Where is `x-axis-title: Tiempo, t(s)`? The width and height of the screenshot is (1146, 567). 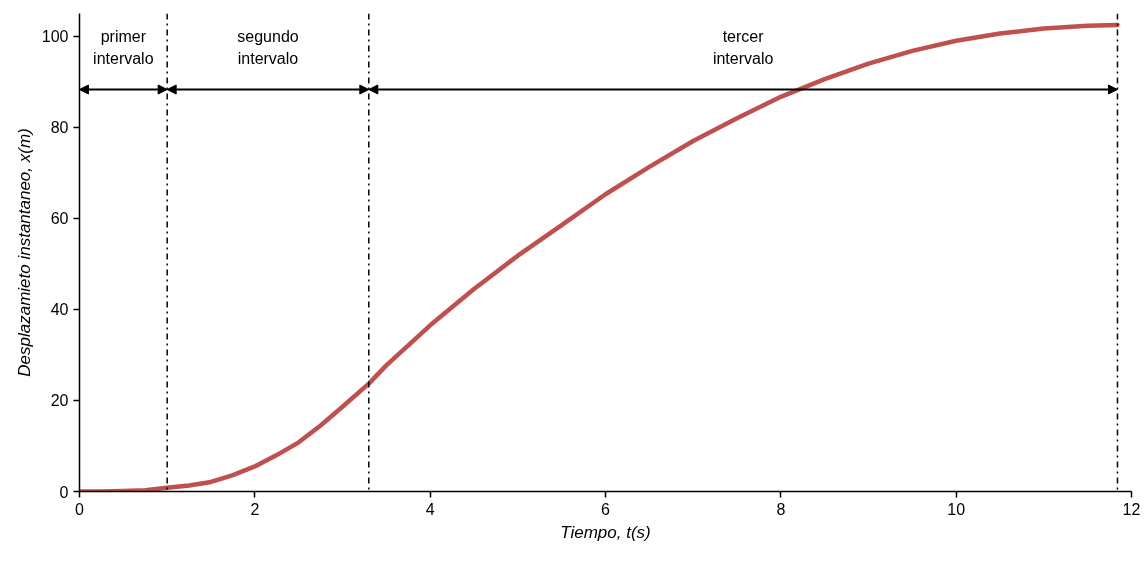 x-axis-title: Tiempo, t(s) is located at coordinates (605, 532).